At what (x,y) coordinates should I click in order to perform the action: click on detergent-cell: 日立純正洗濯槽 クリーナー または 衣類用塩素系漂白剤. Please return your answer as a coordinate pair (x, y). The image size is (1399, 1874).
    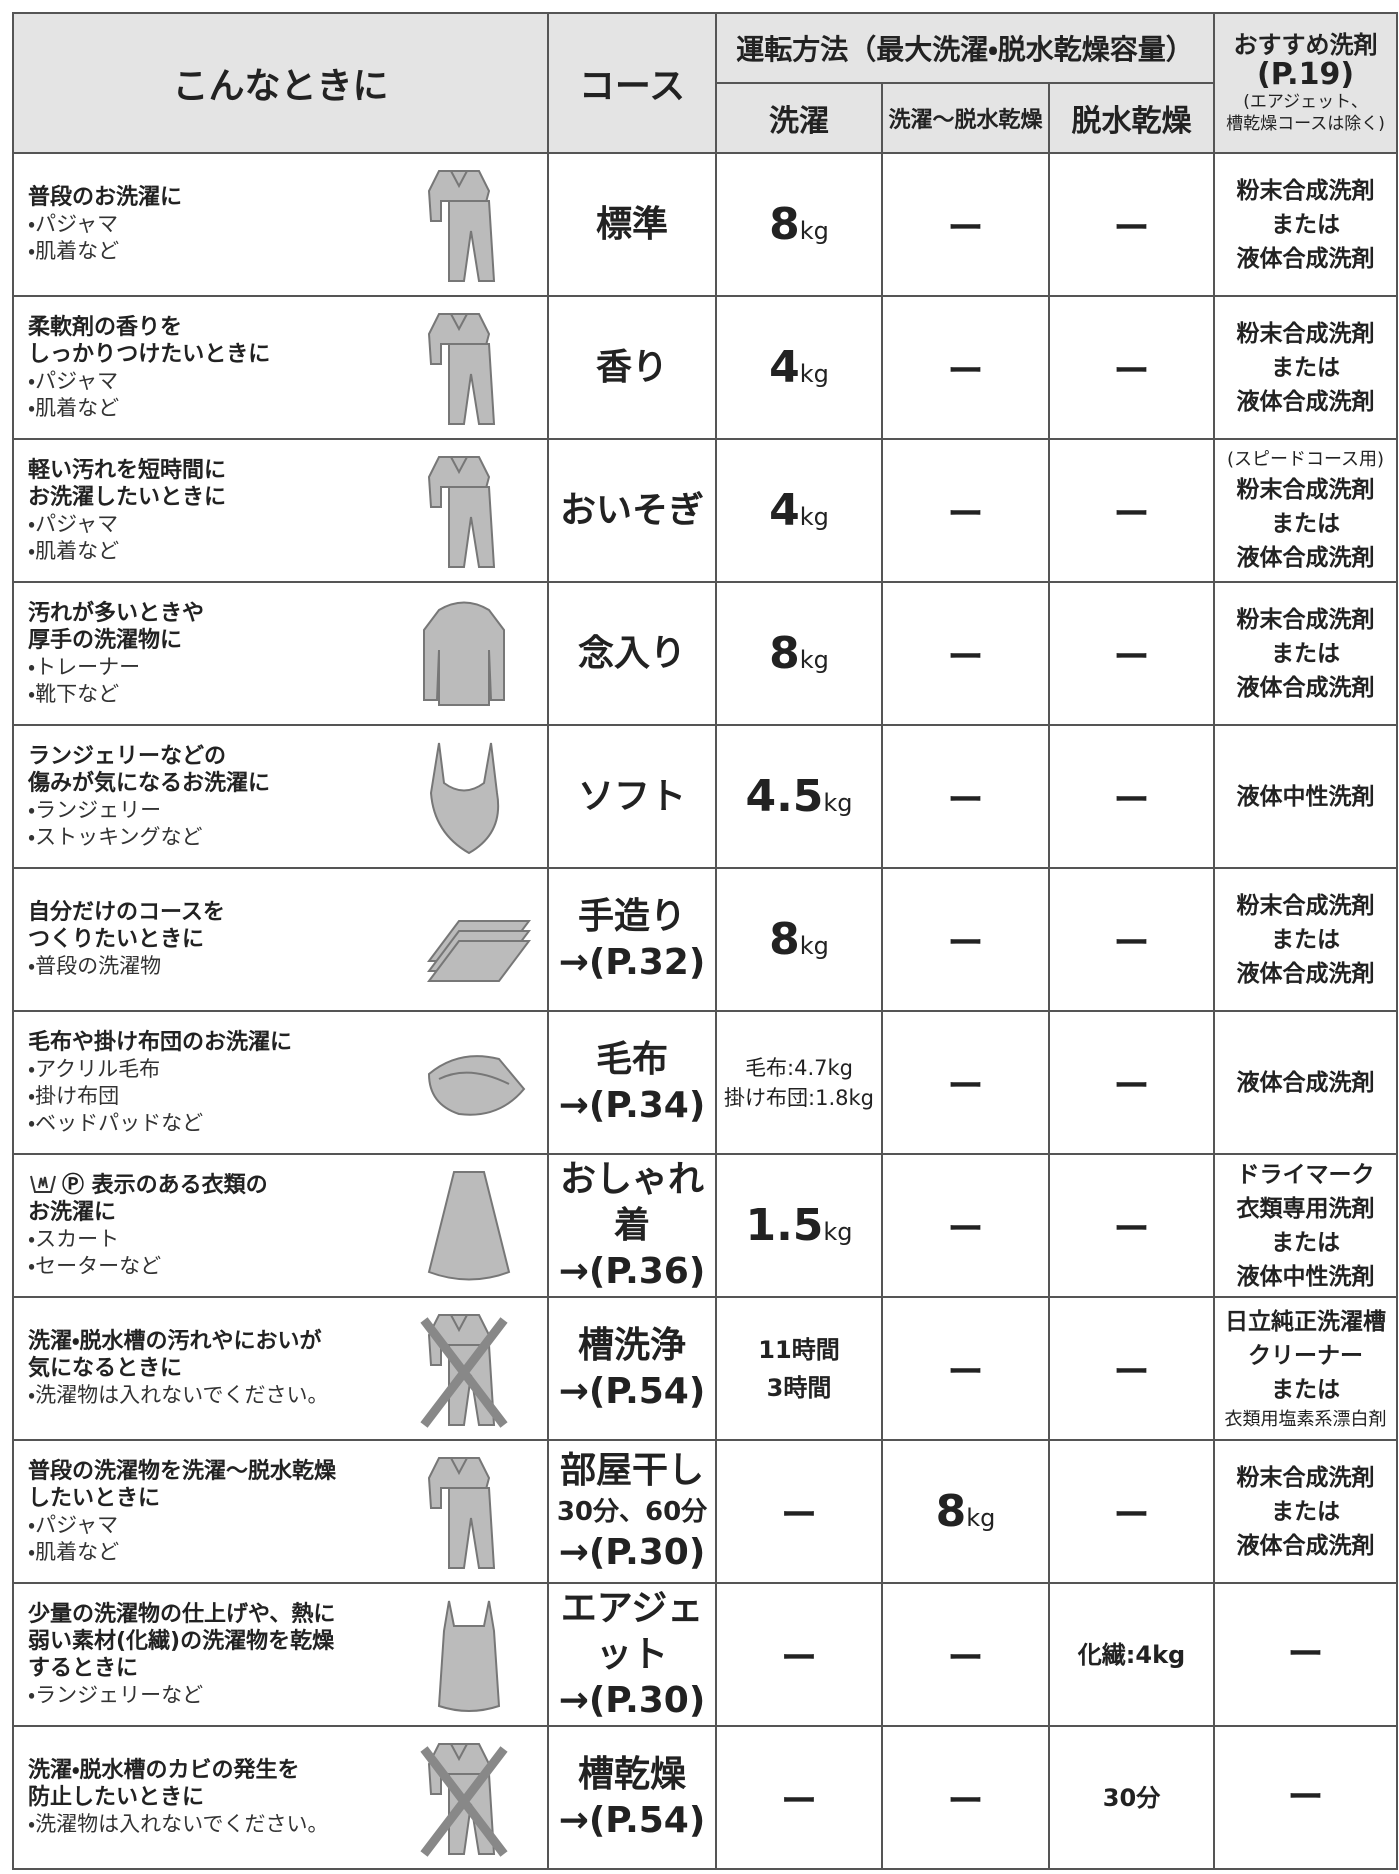
    Looking at the image, I should click on (1306, 1368).